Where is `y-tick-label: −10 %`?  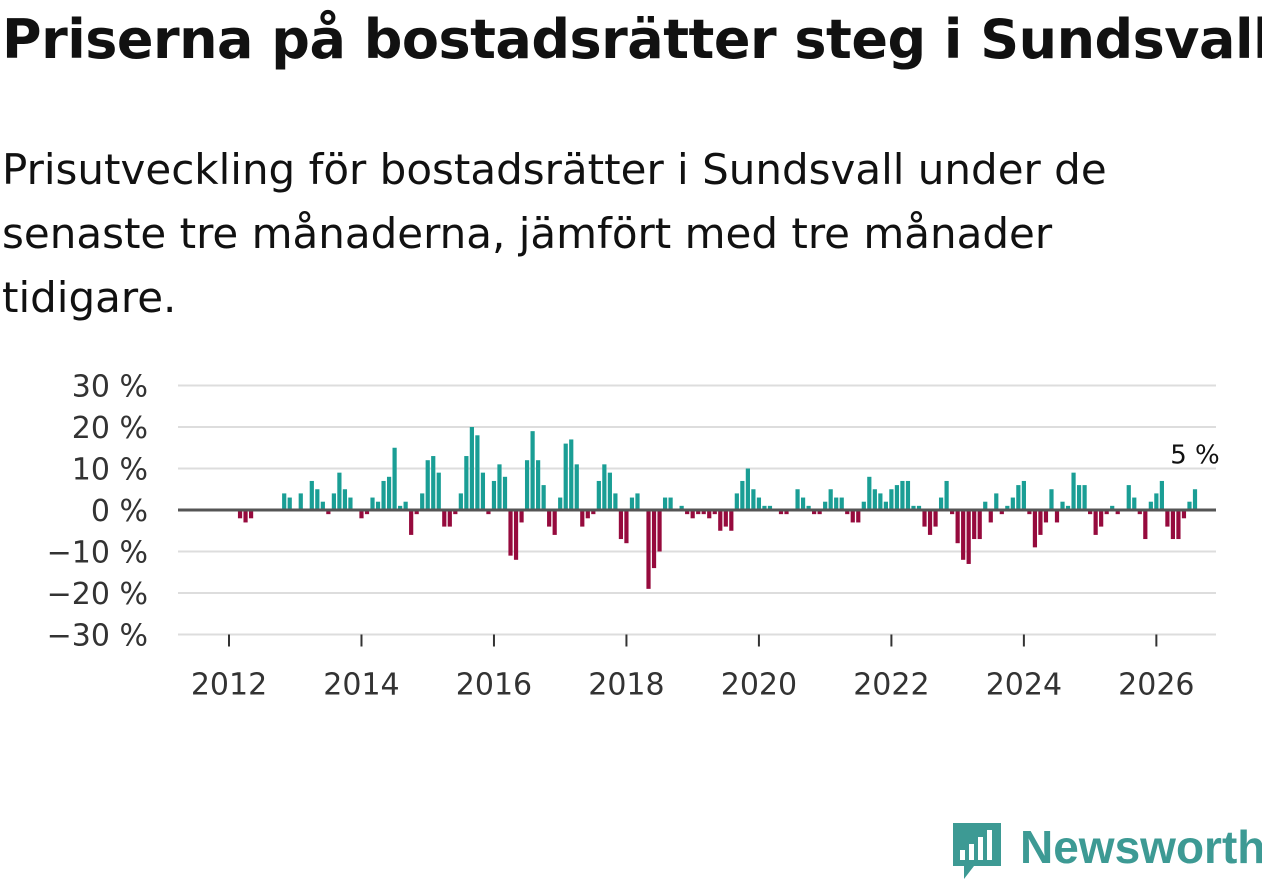 y-tick-label: −10 % is located at coordinates (97, 553).